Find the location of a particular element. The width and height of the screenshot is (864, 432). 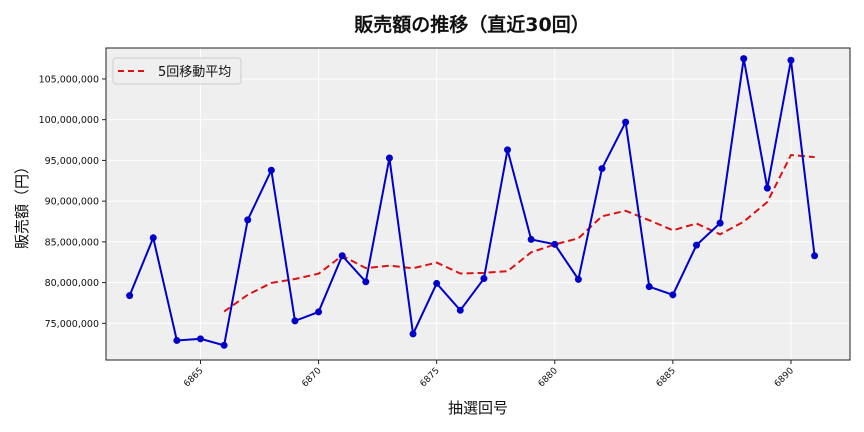

legend-label: 5回移動平均 is located at coordinates (194, 72).